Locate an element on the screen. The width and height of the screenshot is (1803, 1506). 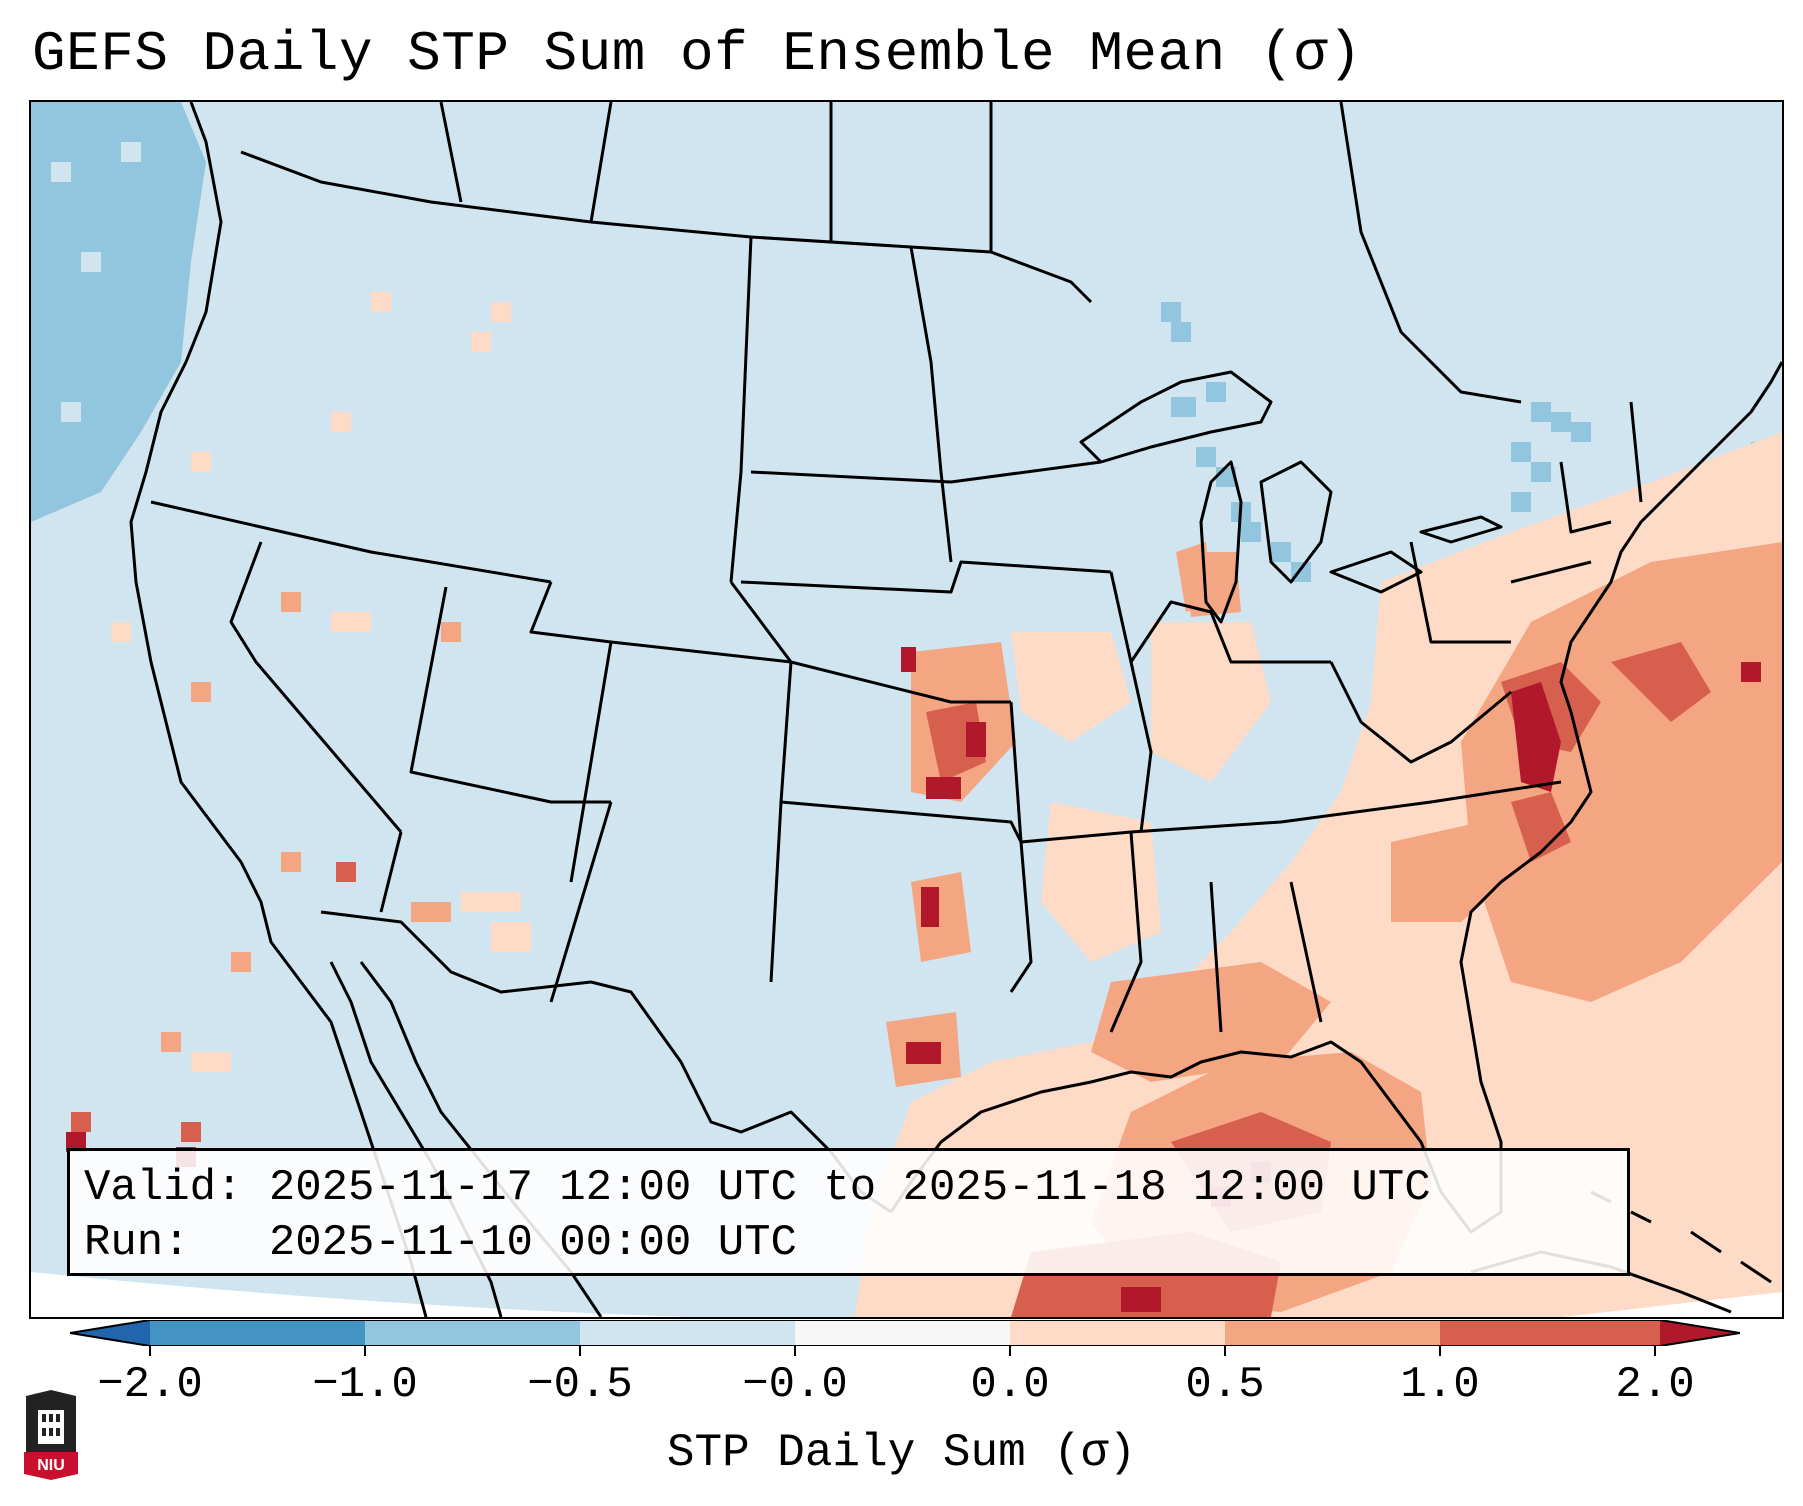
colorbar-tick-label: 0.0 is located at coordinates (1010, 1385).